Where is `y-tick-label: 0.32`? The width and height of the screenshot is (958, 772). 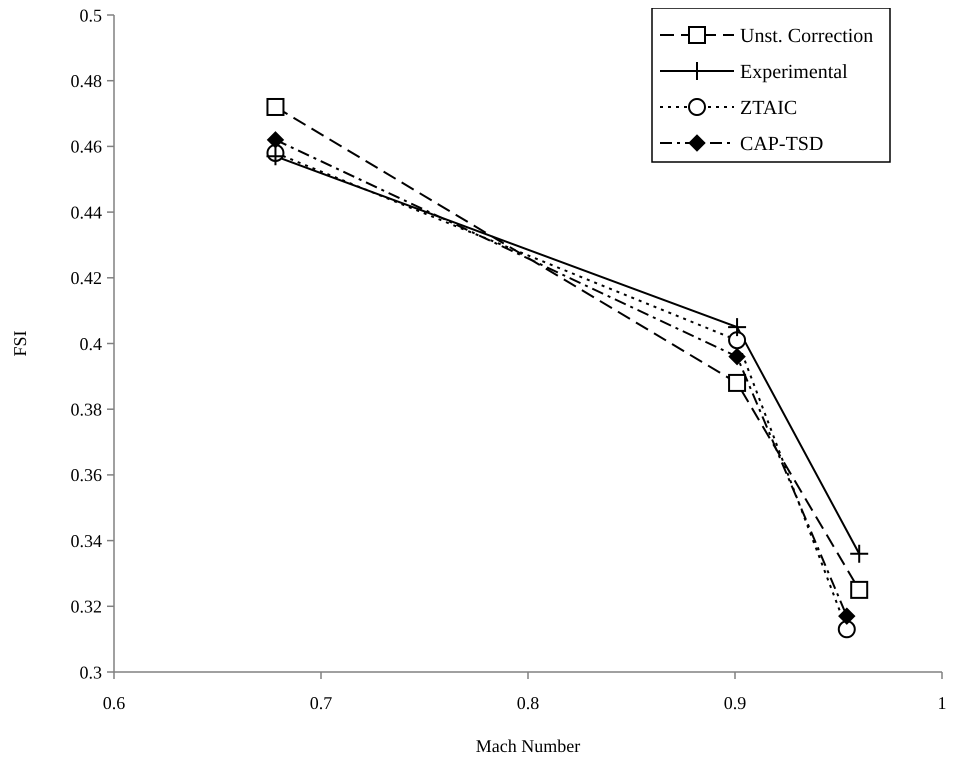
y-tick-label: 0.32 is located at coordinates (86, 606).